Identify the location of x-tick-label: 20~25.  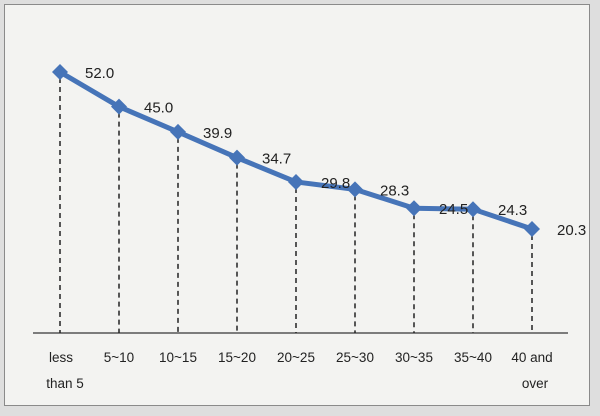
(296, 357).